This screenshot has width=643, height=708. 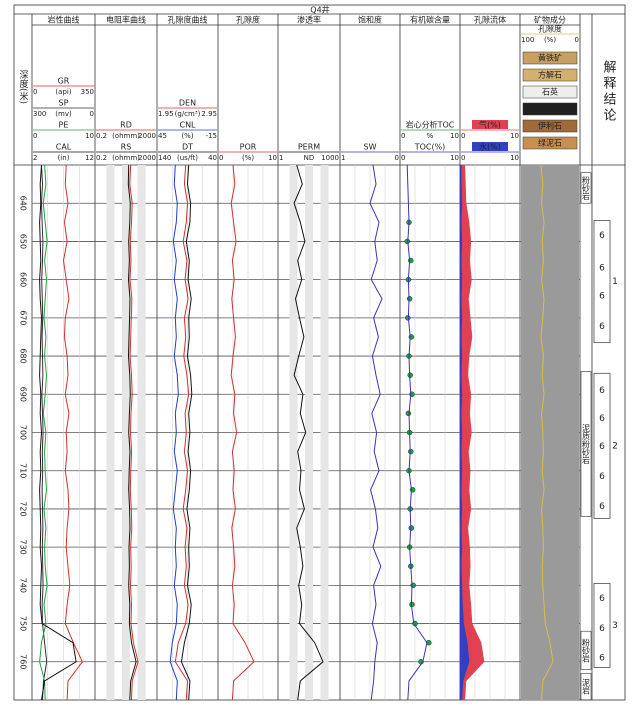 I want to click on track-title: 孔隙流体, so click(x=490, y=20).